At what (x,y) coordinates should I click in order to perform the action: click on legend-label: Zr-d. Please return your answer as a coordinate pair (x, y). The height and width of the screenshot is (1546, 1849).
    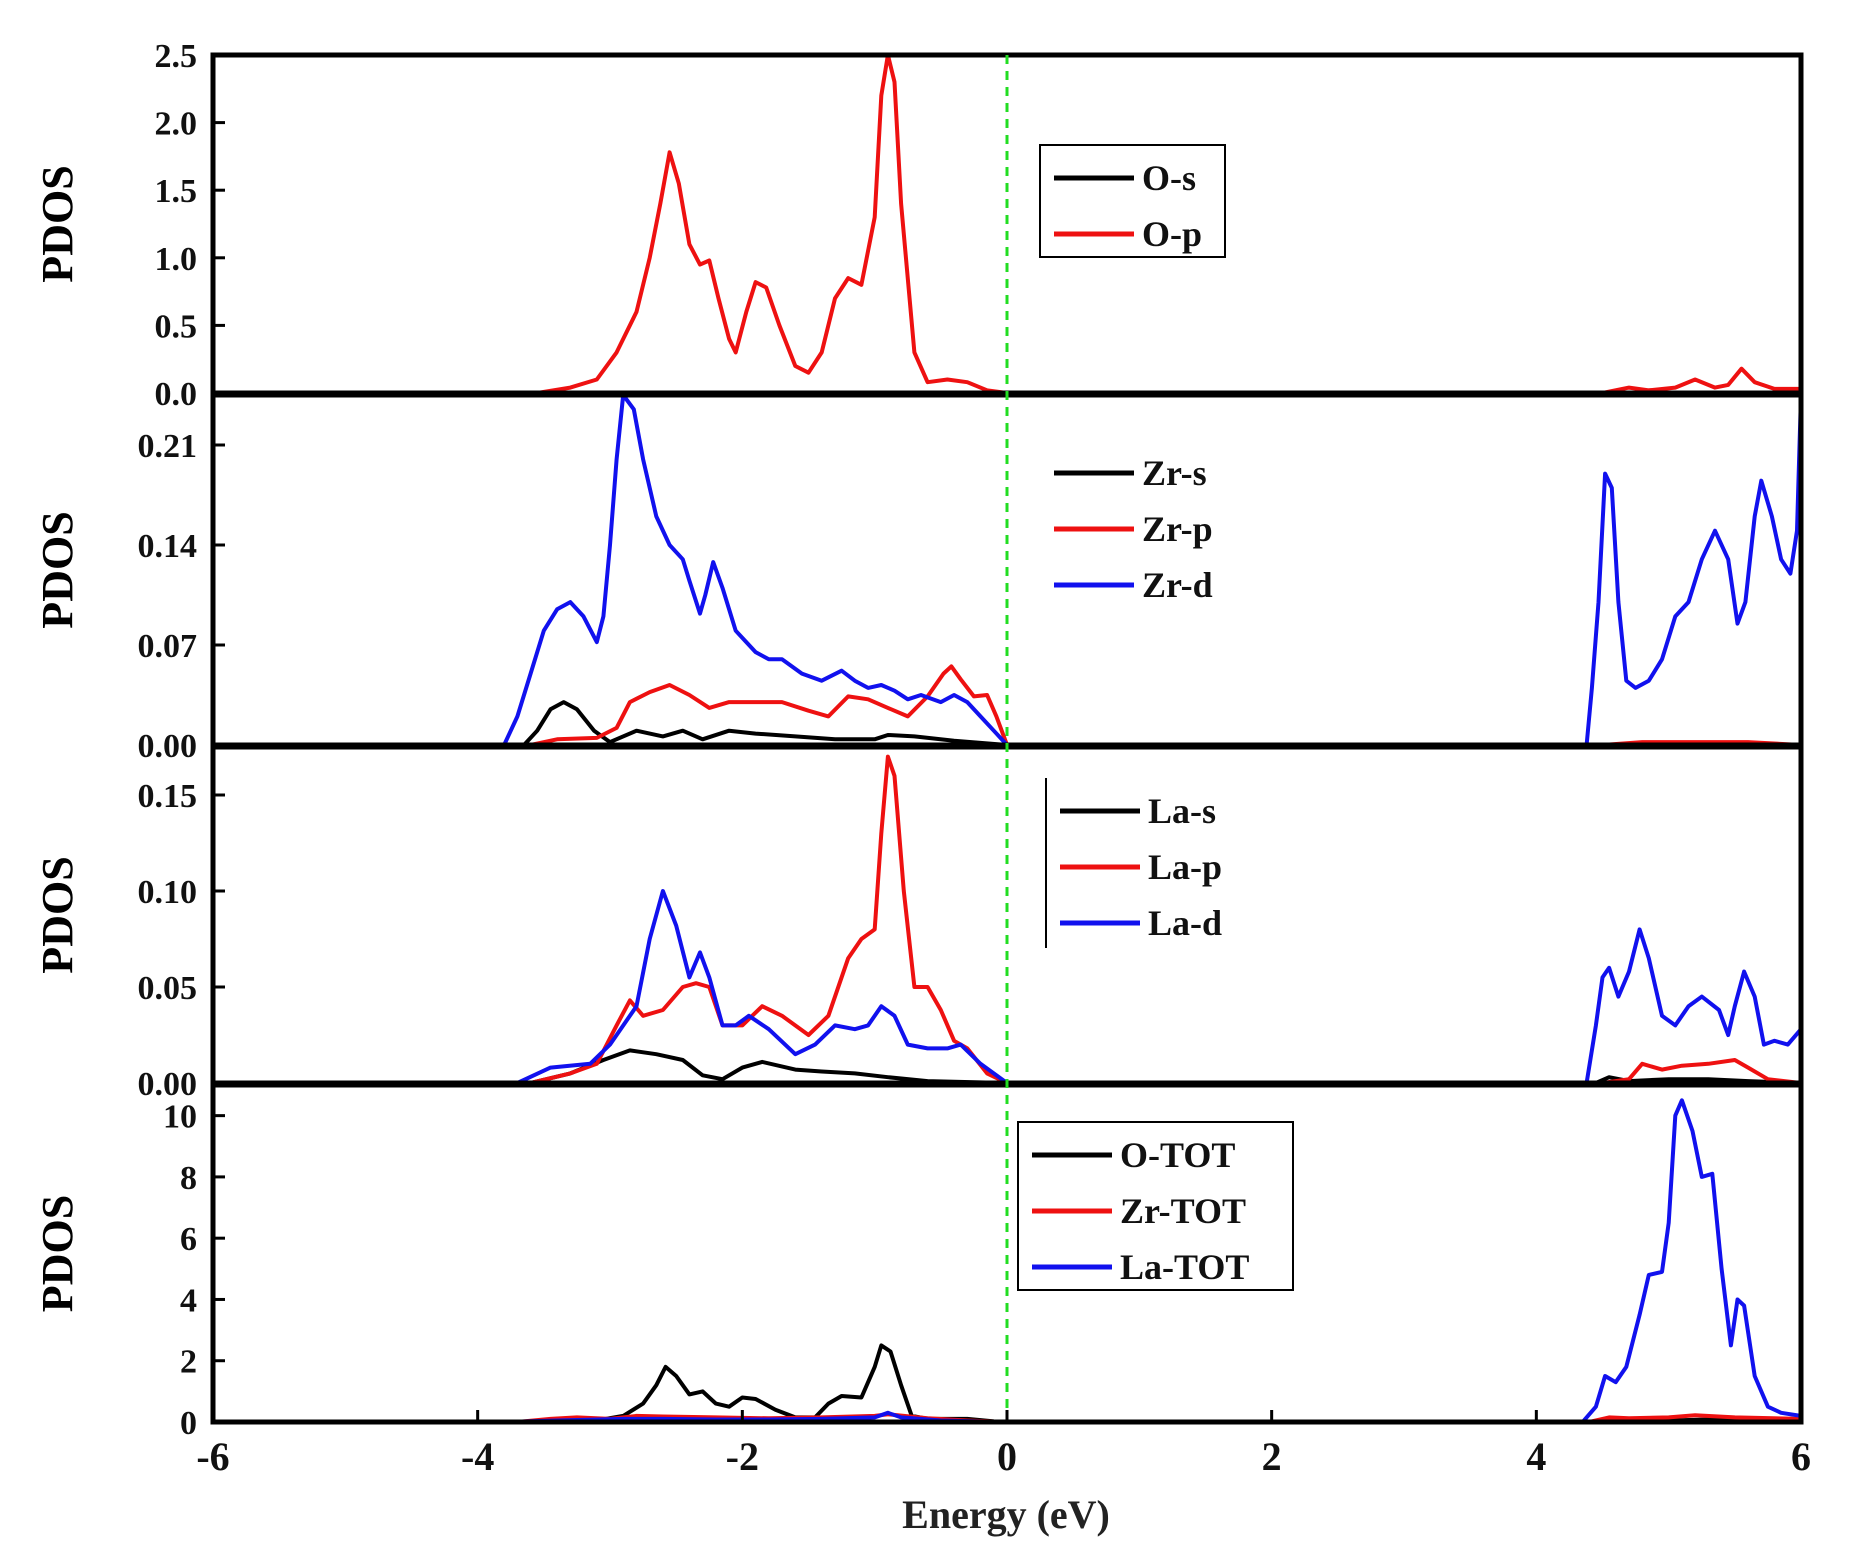
    Looking at the image, I should click on (1177, 585).